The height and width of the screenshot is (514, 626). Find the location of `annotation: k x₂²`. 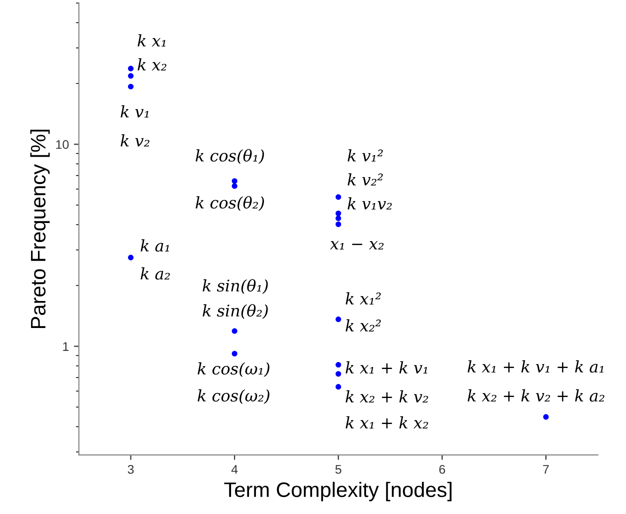

annotation: k x₂² is located at coordinates (363, 325).